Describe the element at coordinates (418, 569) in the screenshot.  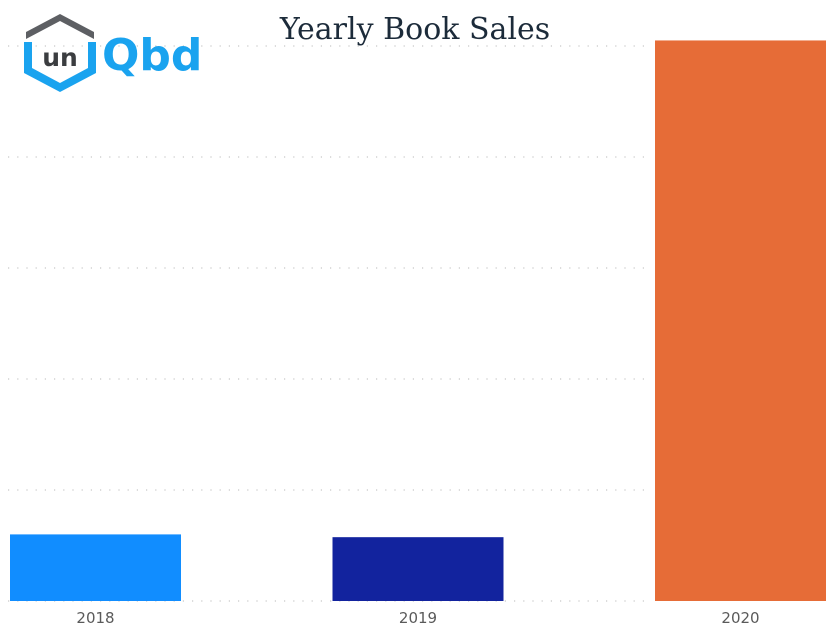
I see `bar-2019` at that location.